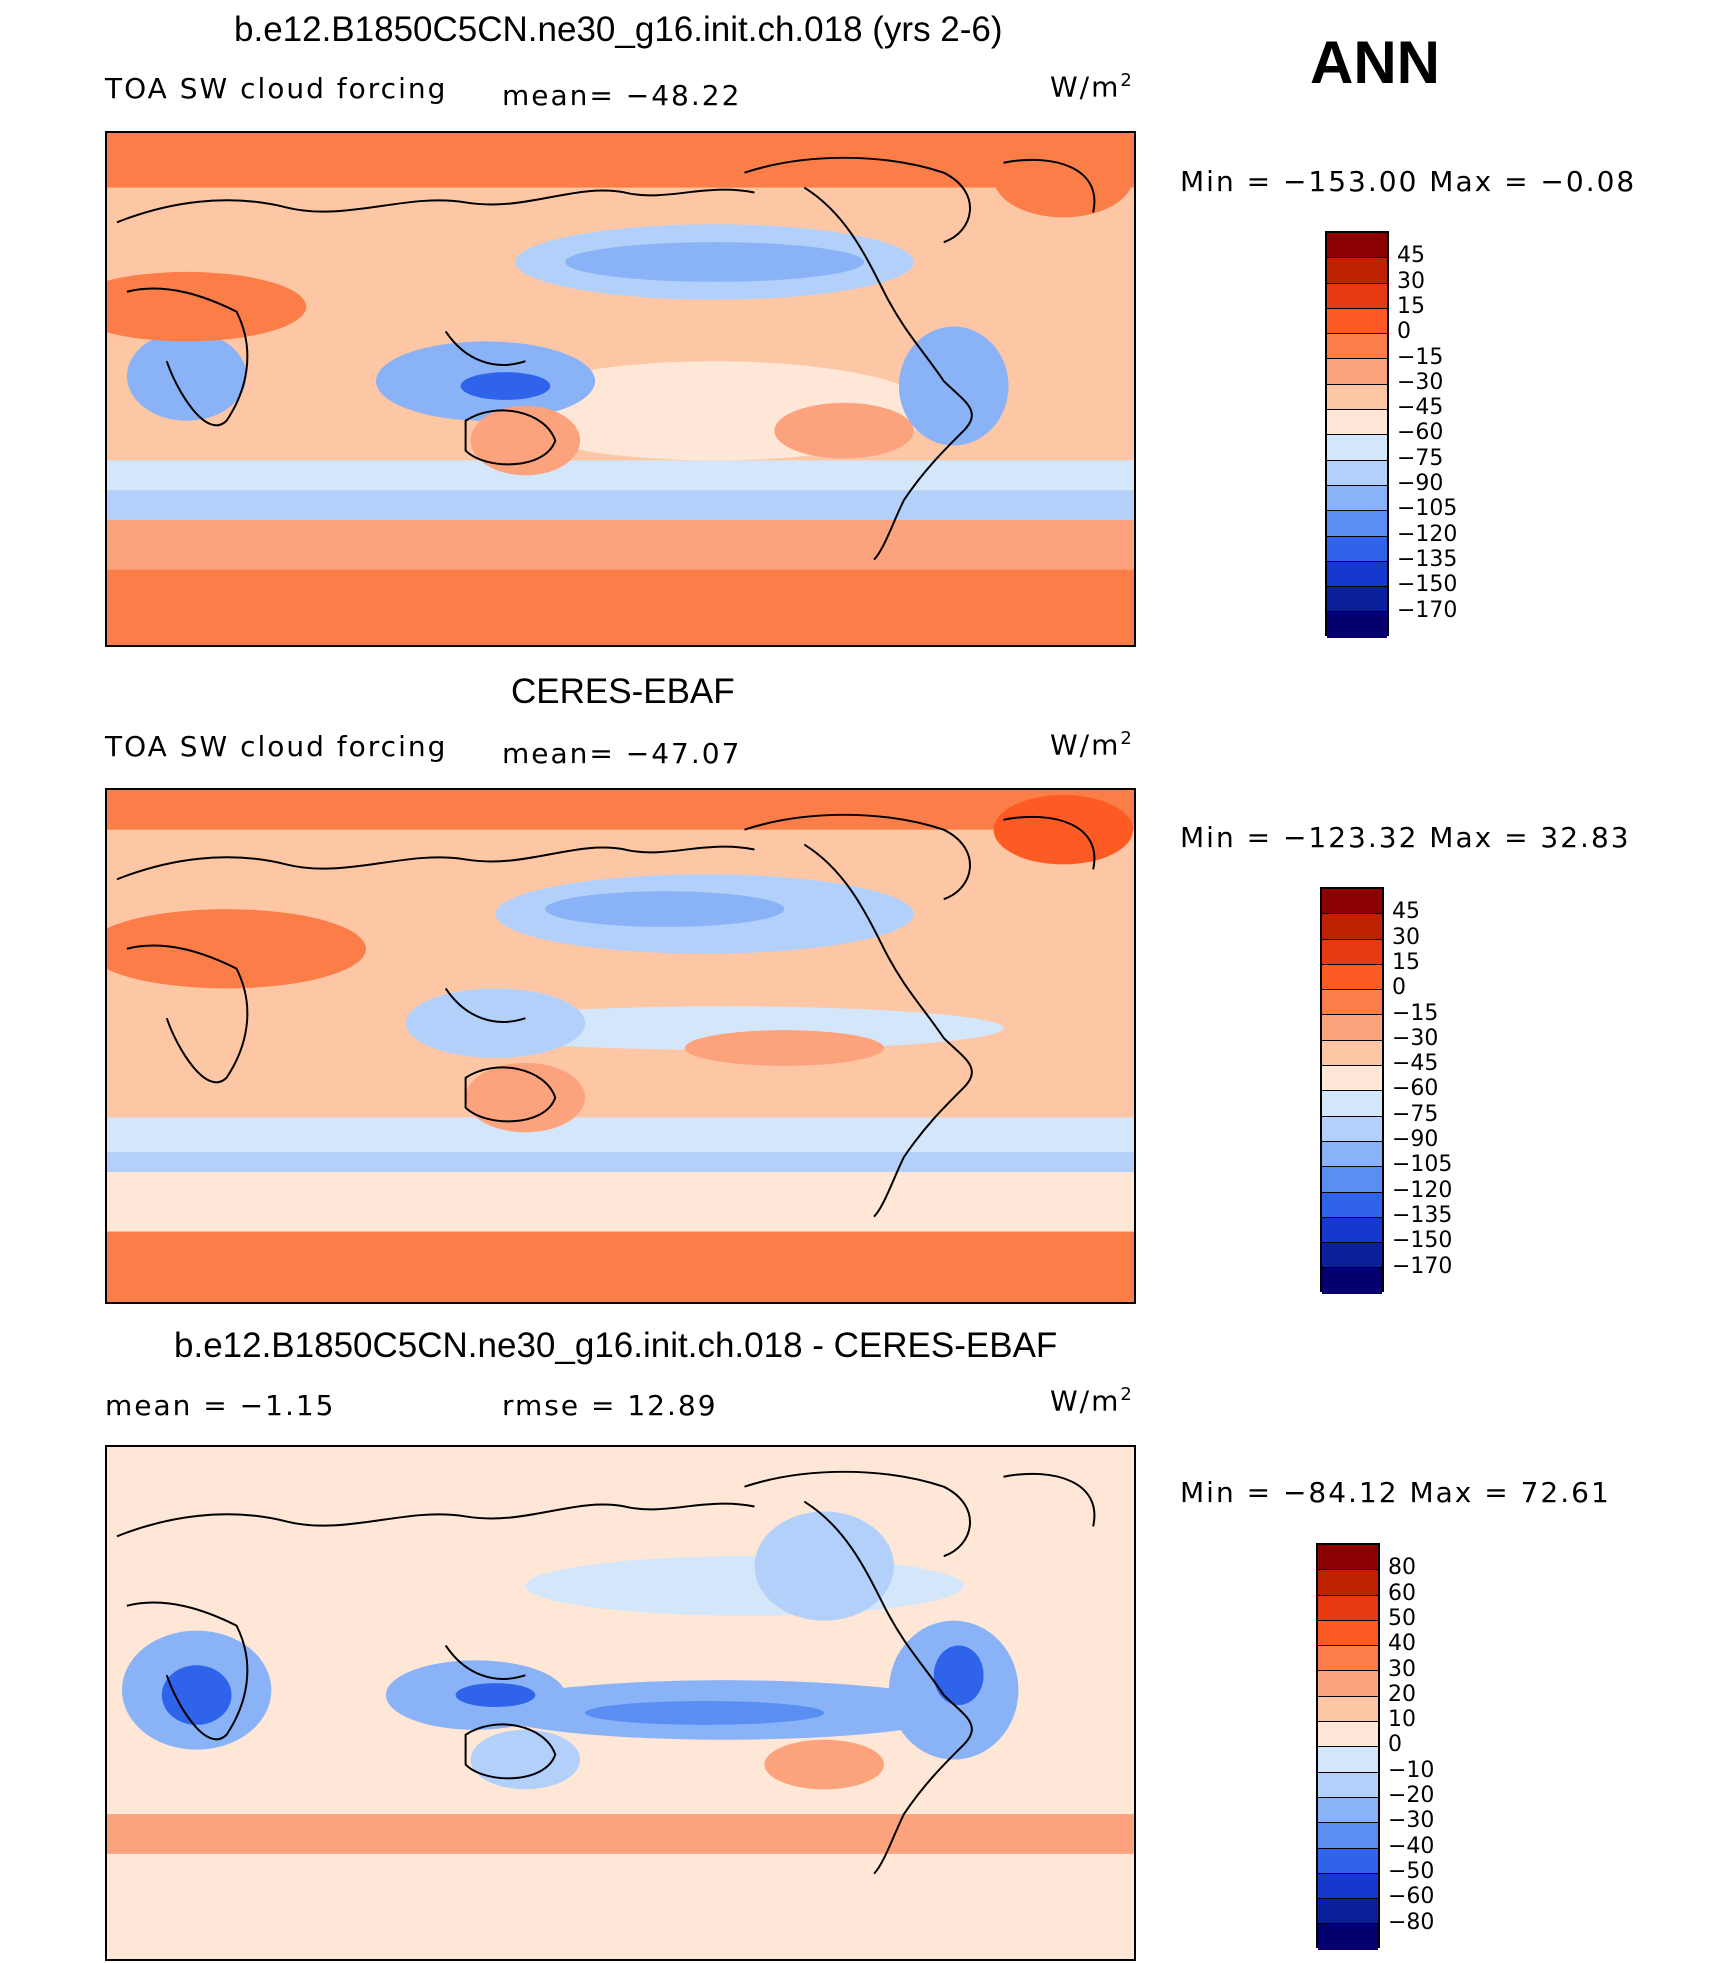 This screenshot has height=1963, width=1710. I want to click on panel-2-coastlines, so click(606, 1015).